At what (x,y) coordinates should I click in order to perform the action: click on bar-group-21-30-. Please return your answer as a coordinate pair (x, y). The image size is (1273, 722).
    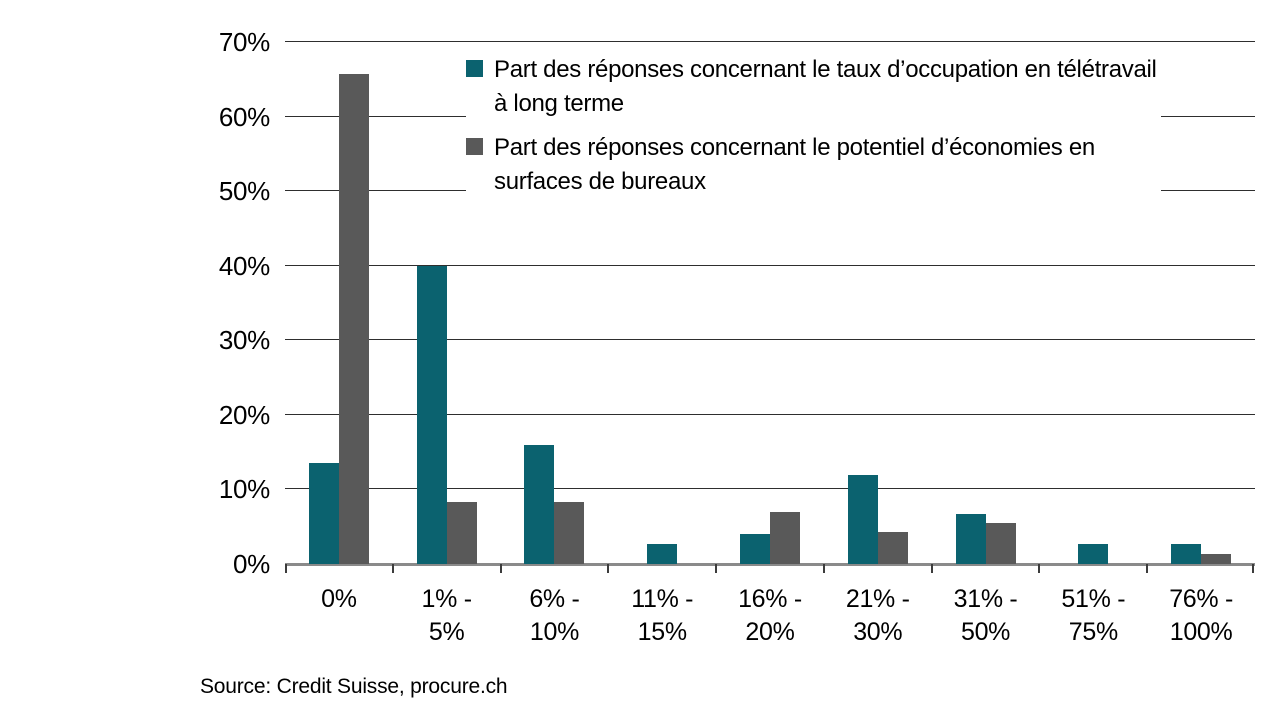
    Looking at the image, I should click on (878, 303).